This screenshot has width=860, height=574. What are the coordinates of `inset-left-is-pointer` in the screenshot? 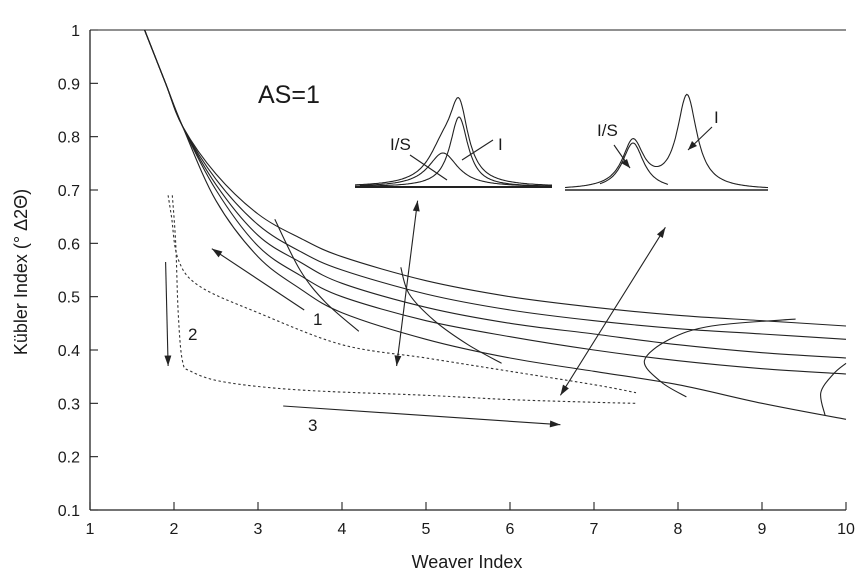 It's located at (428, 167).